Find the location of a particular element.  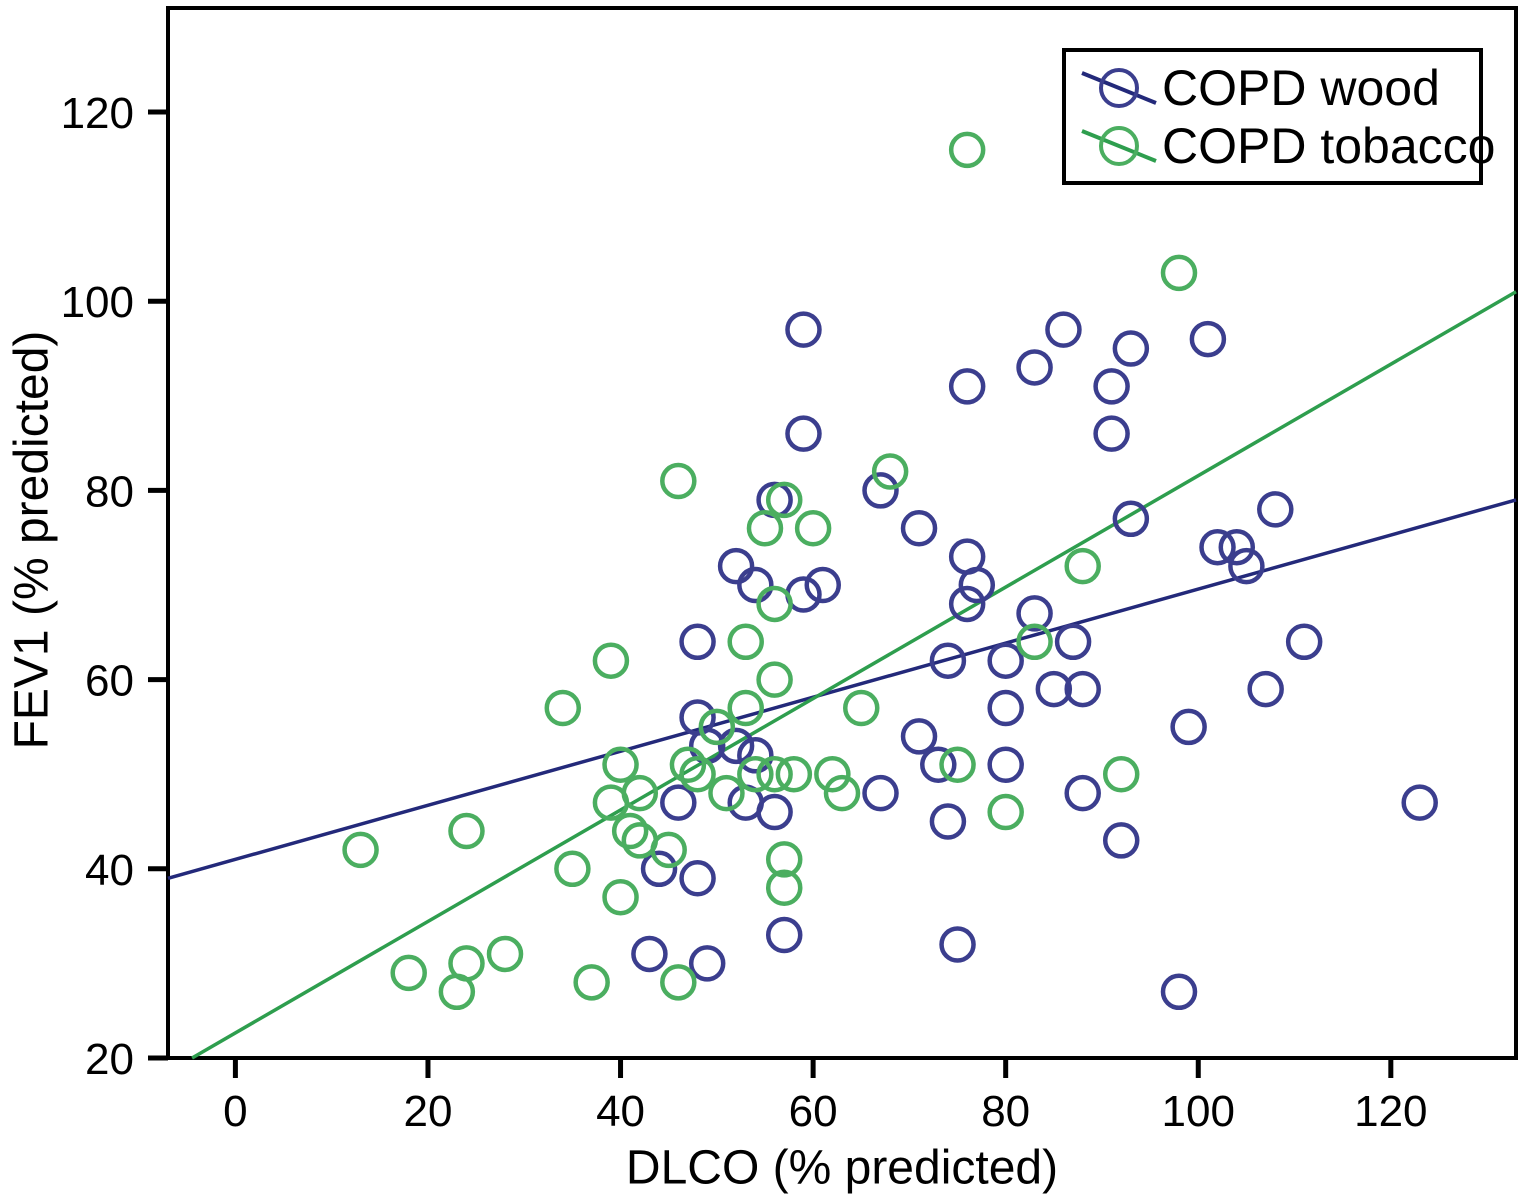

y-tick-label: 80 is located at coordinates (109, 491).